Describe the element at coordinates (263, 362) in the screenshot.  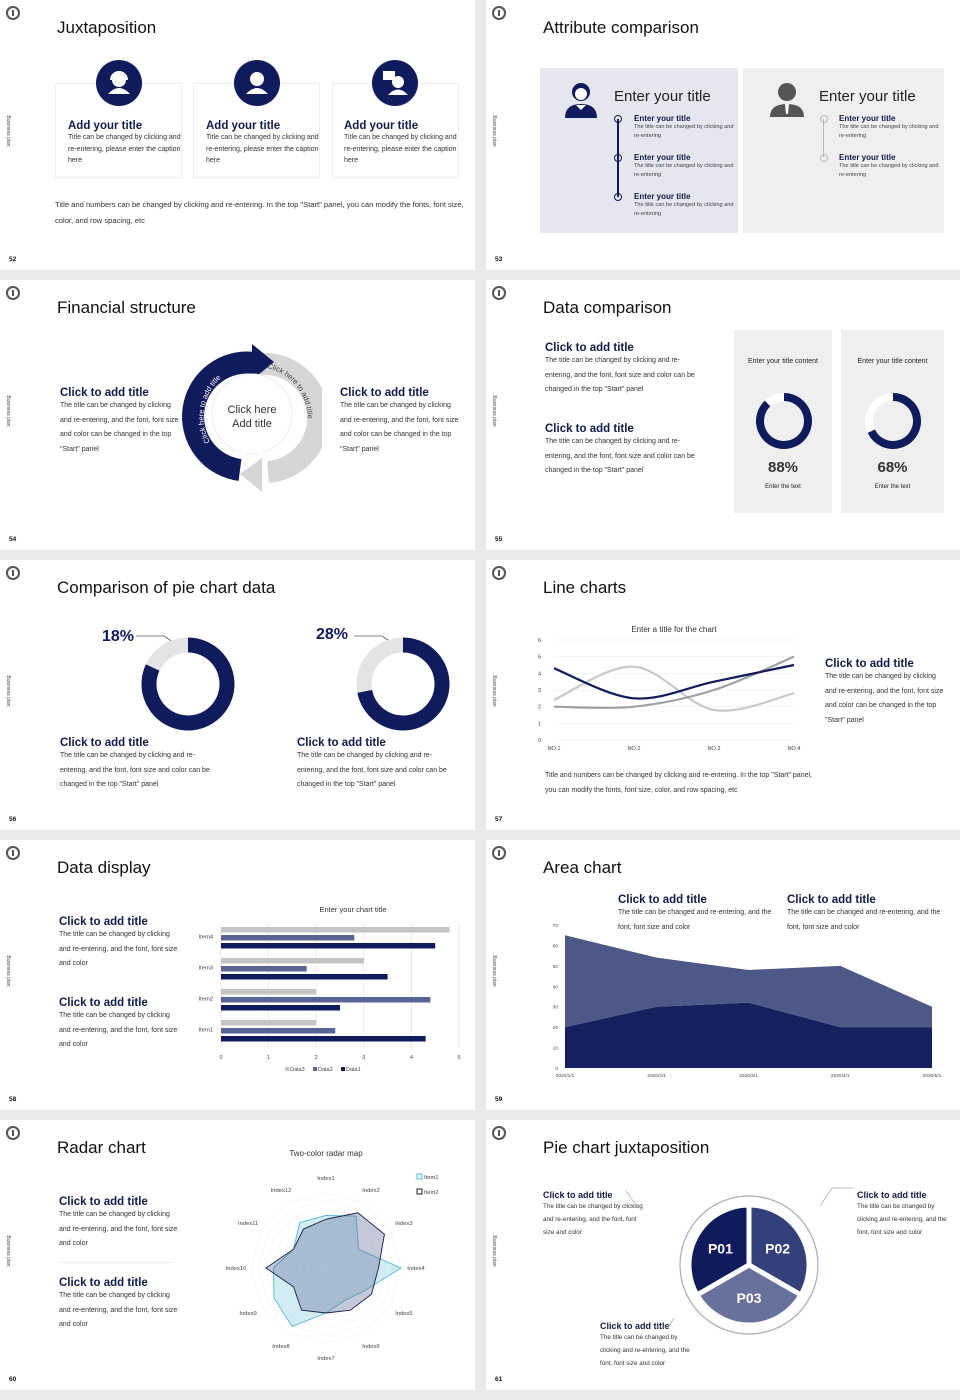
I see `navy-arrowhead` at that location.